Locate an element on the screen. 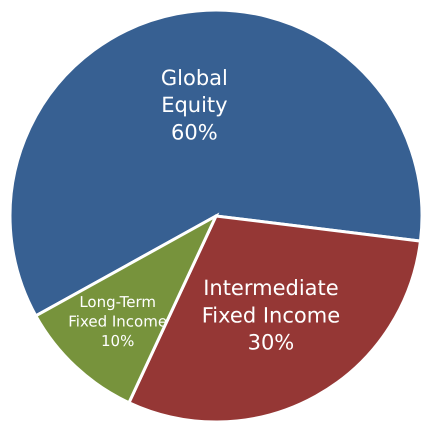 Image resolution: width=432 pixels, height=430 pixels. slice-label: Global Equity is located at coordinates (194, 92).